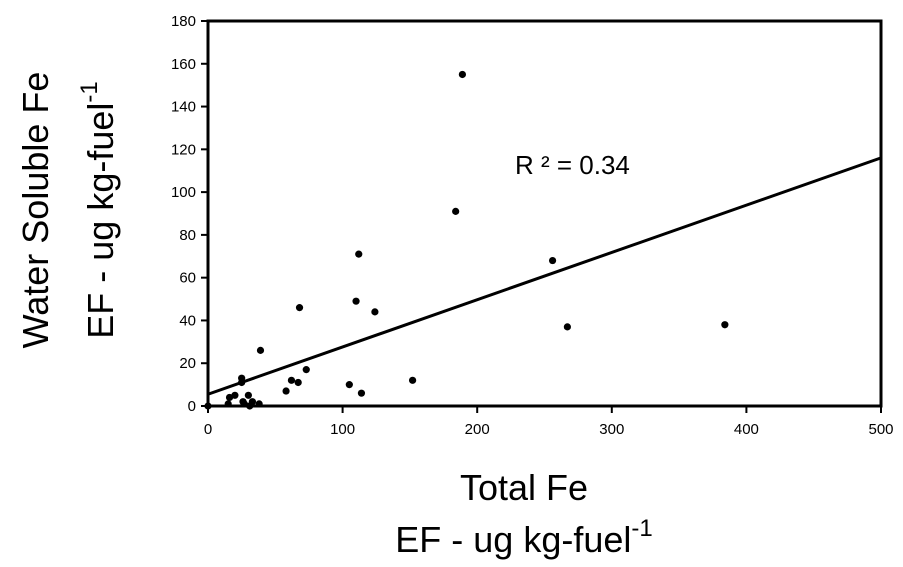  Describe the element at coordinates (549, 422) in the screenshot. I see `x-axis-ticks: 0 100 200 300 400 500` at that location.